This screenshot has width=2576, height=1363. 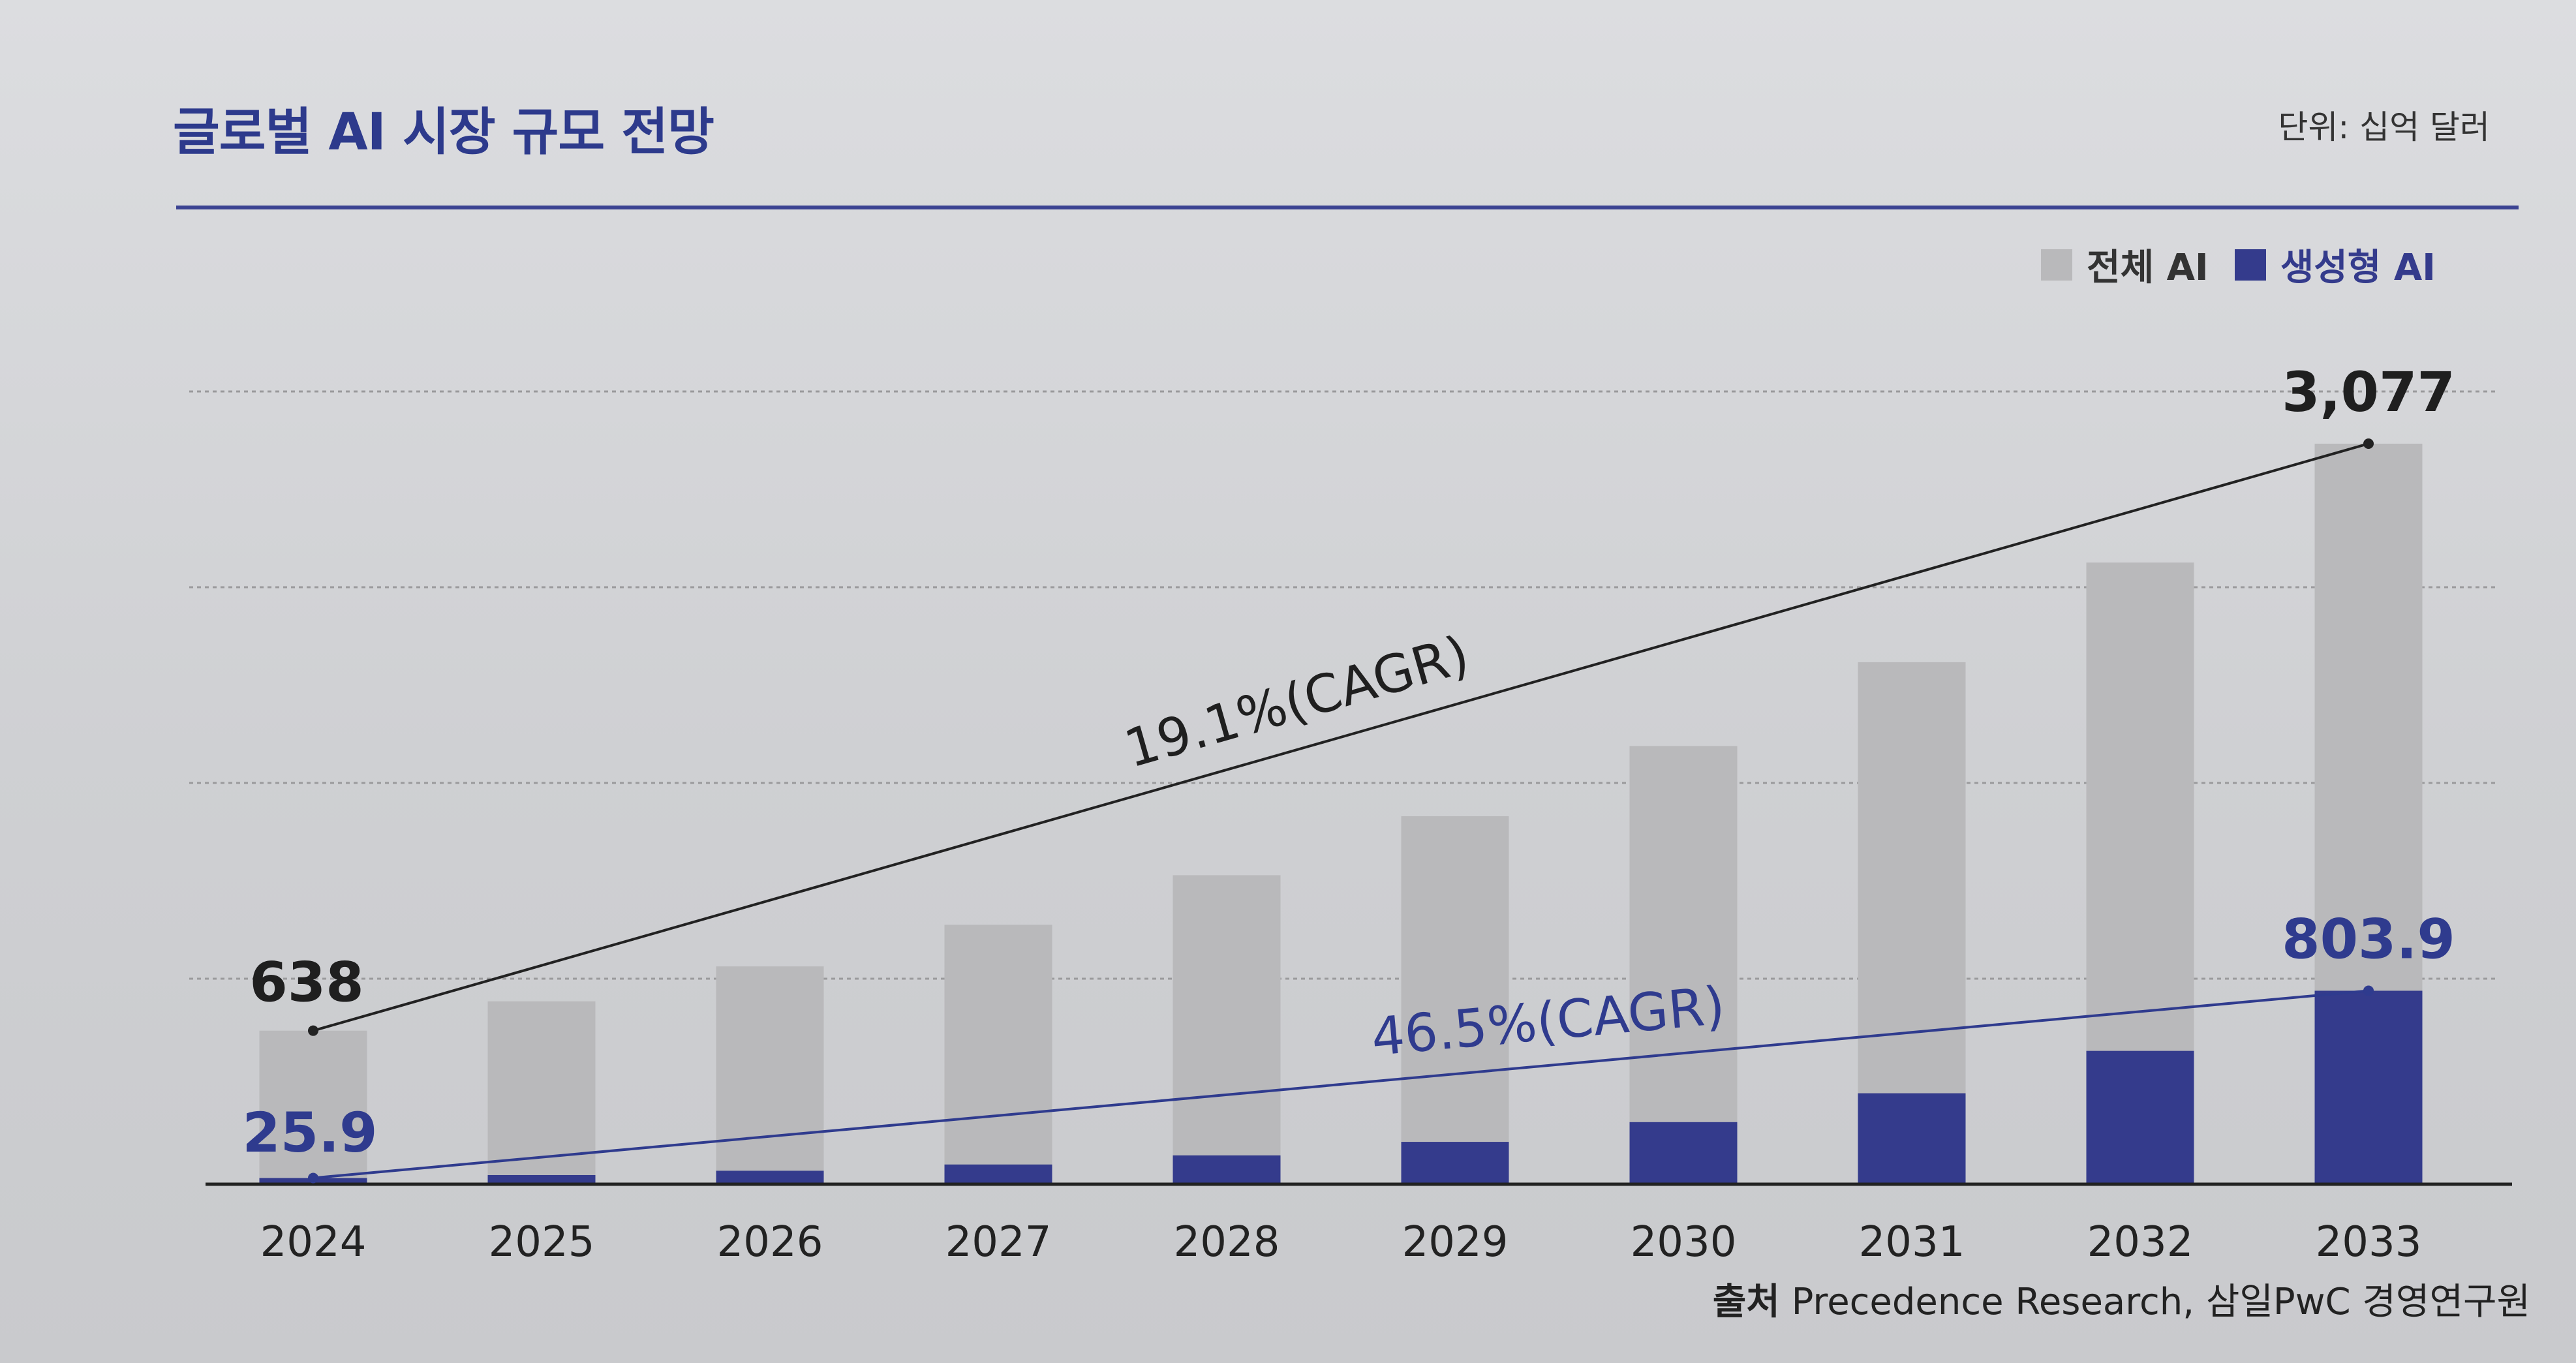 What do you see at coordinates (313, 1030) in the screenshot?
I see `trend-point-total-start` at bounding box center [313, 1030].